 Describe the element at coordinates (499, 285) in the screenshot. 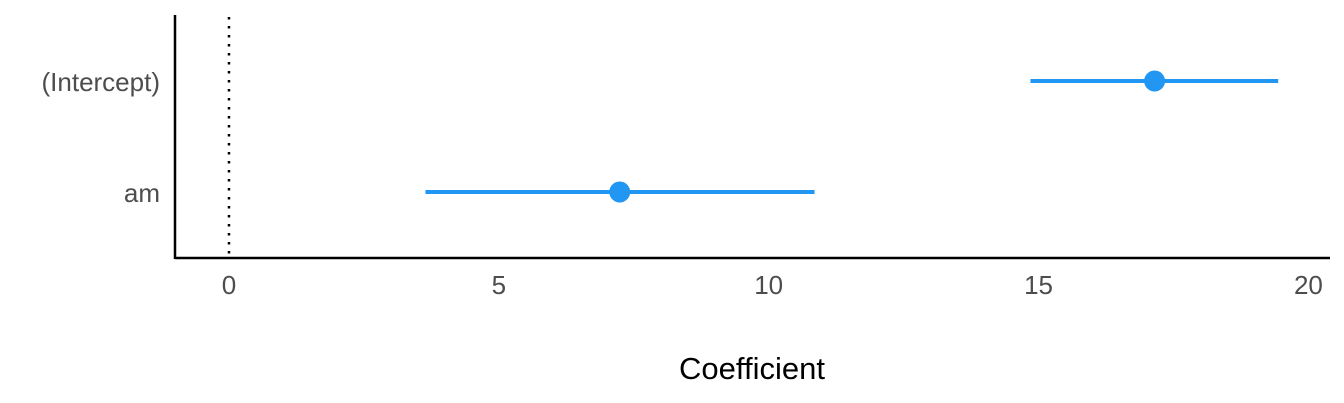

I see `x-tick-label: 5` at that location.